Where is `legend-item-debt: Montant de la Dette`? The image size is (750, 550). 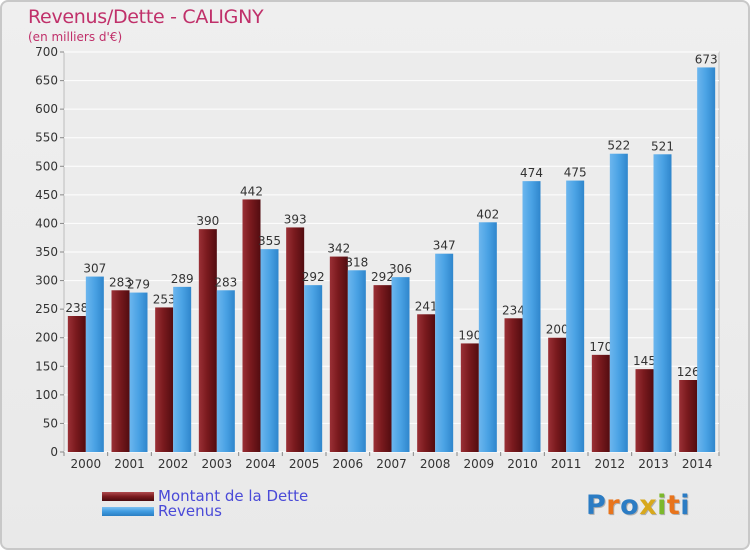 legend-item-debt: Montant de la Dette is located at coordinates (205, 496).